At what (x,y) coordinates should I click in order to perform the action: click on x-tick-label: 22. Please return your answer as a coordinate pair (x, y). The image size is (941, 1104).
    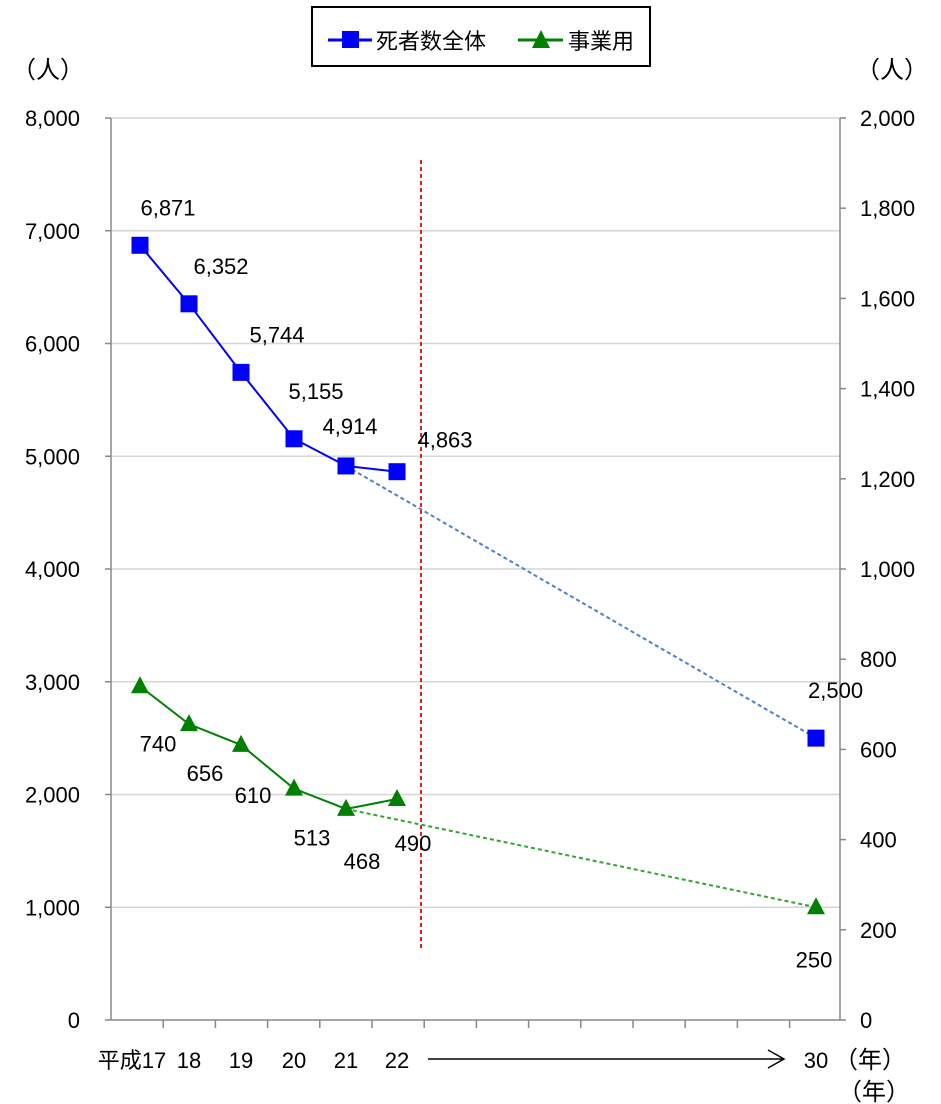
    Looking at the image, I should click on (397, 1060).